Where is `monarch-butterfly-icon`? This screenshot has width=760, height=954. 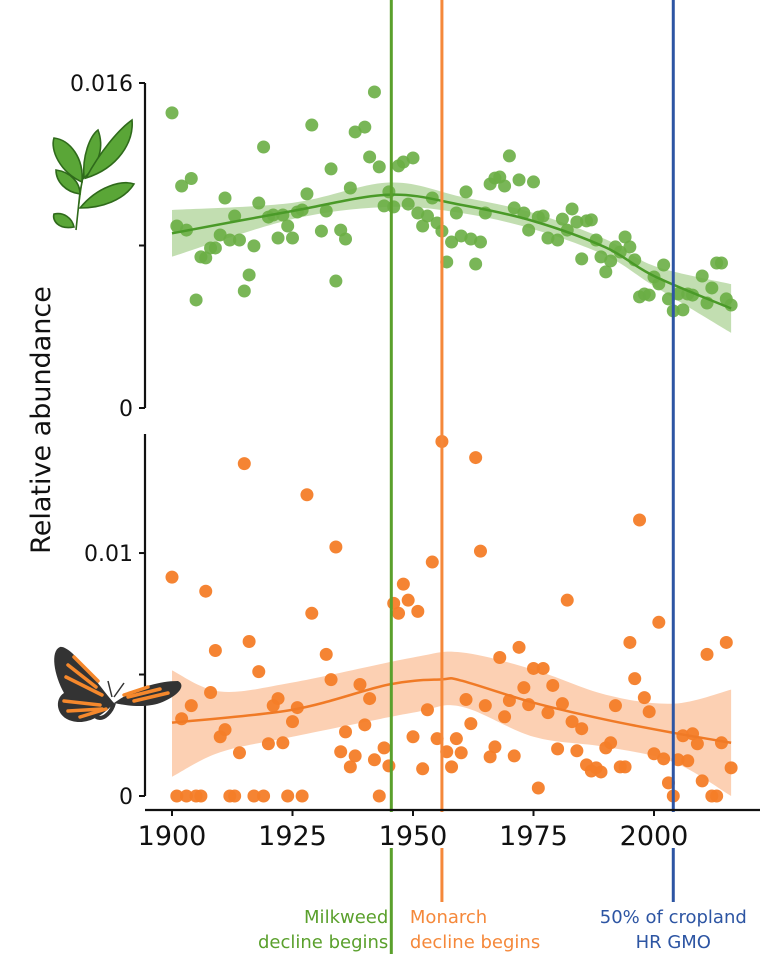
monarch-butterfly-icon is located at coordinates (118, 684).